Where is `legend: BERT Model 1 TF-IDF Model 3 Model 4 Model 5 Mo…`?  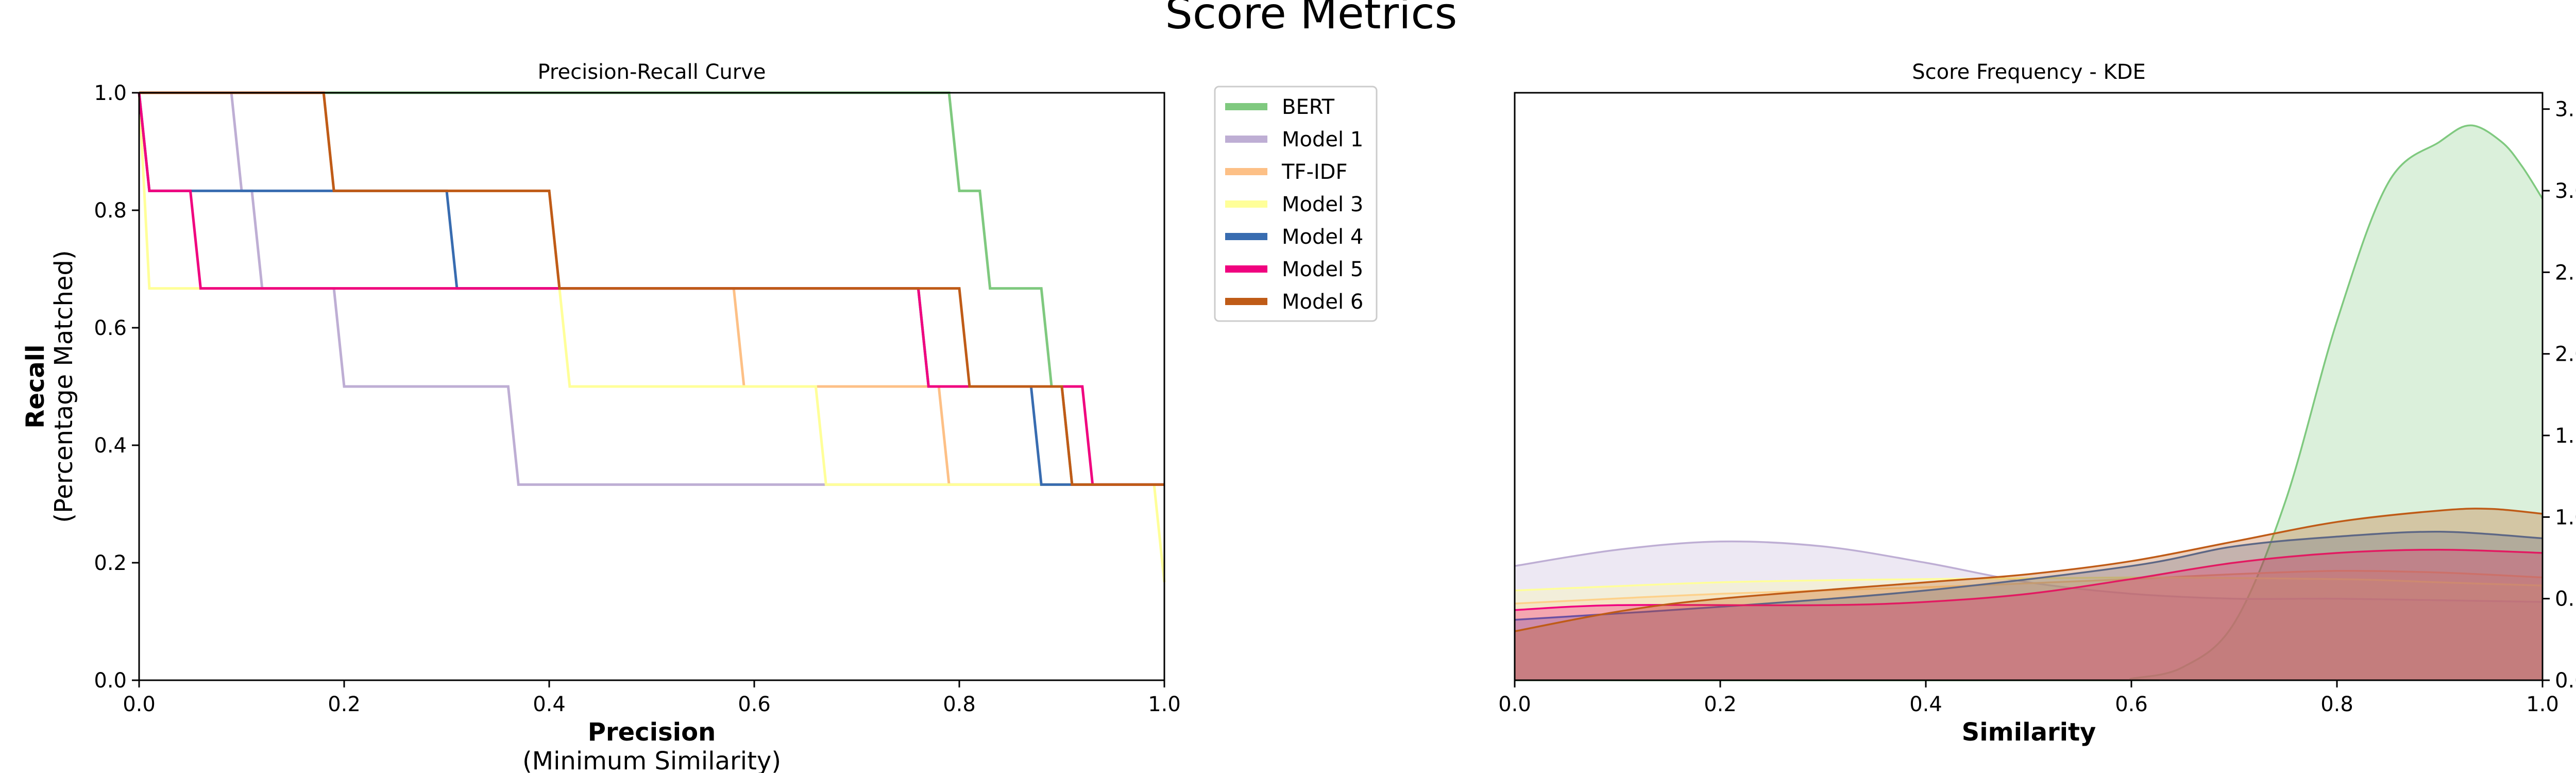
legend: BERT Model 1 TF-IDF Model 3 Model 4 Model 5 Mo… is located at coordinates (1296, 204).